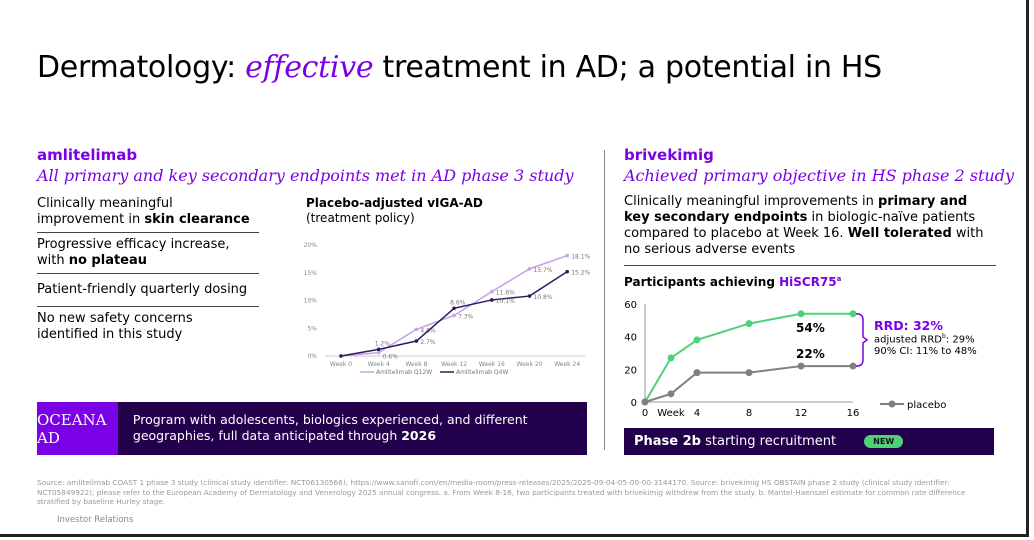  What do you see at coordinates (505, 301) in the screenshot?
I see `data-label: 10.1%` at bounding box center [505, 301].